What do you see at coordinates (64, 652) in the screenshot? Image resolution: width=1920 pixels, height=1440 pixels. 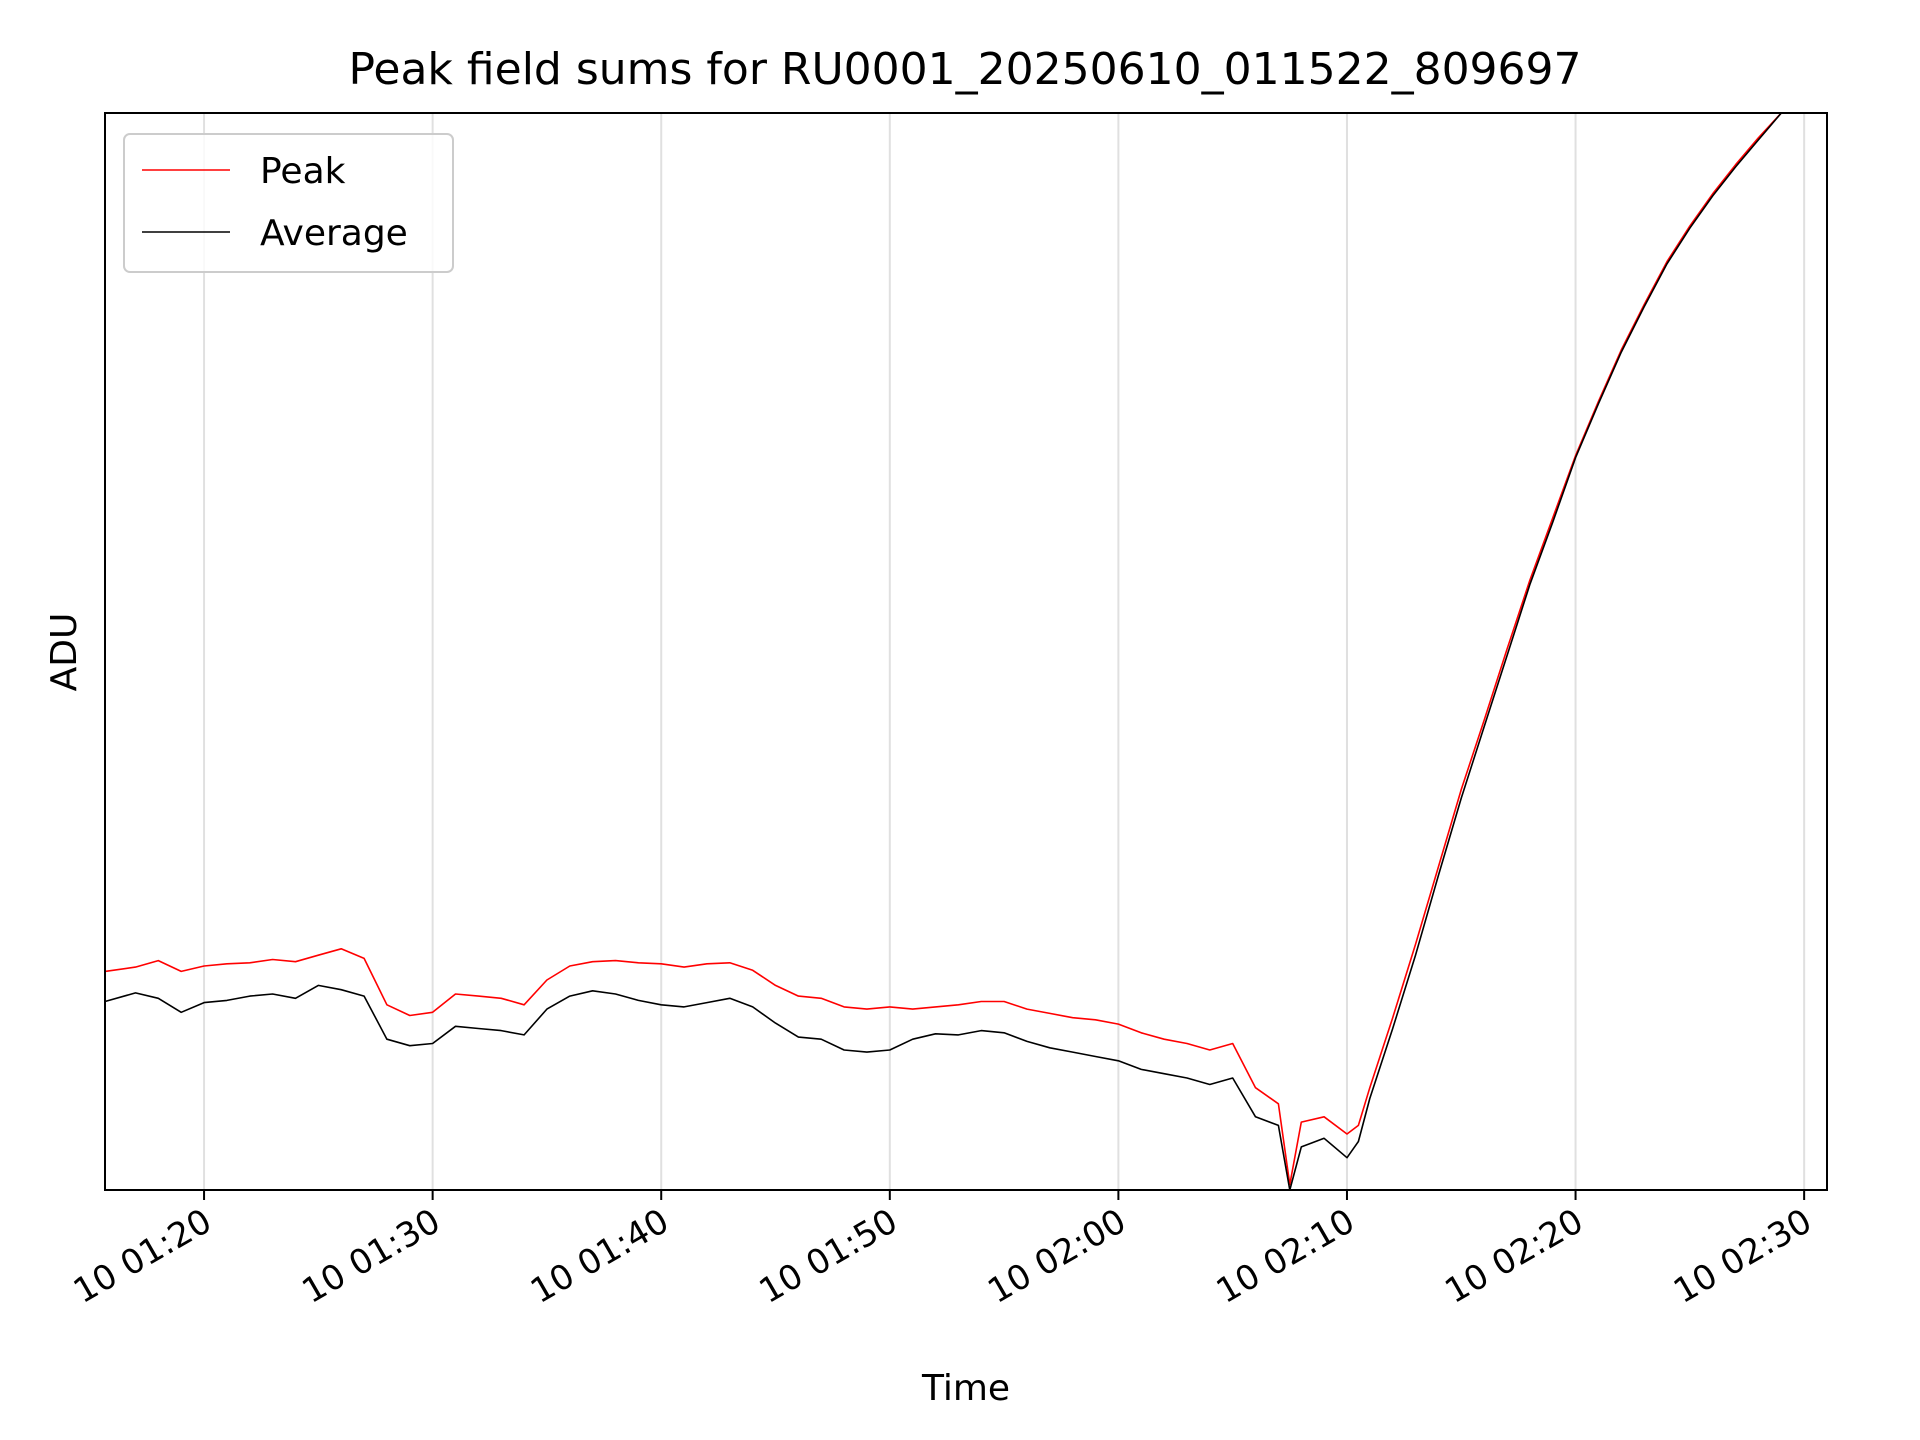 I see `y-axis-label: ADU` at bounding box center [64, 652].